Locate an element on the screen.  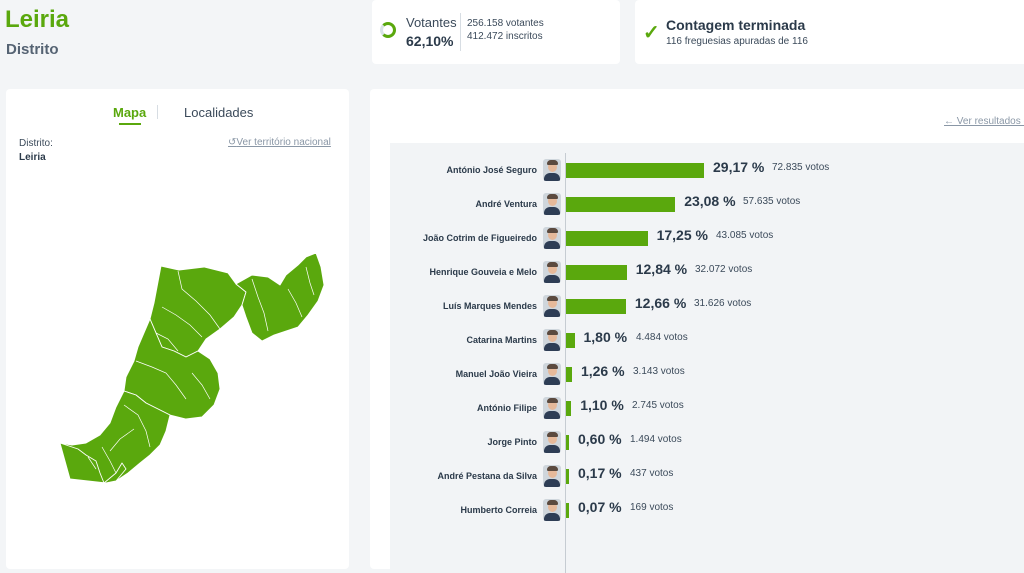
candidate-name: Luís Marques Mendes is located at coordinates (489, 306).